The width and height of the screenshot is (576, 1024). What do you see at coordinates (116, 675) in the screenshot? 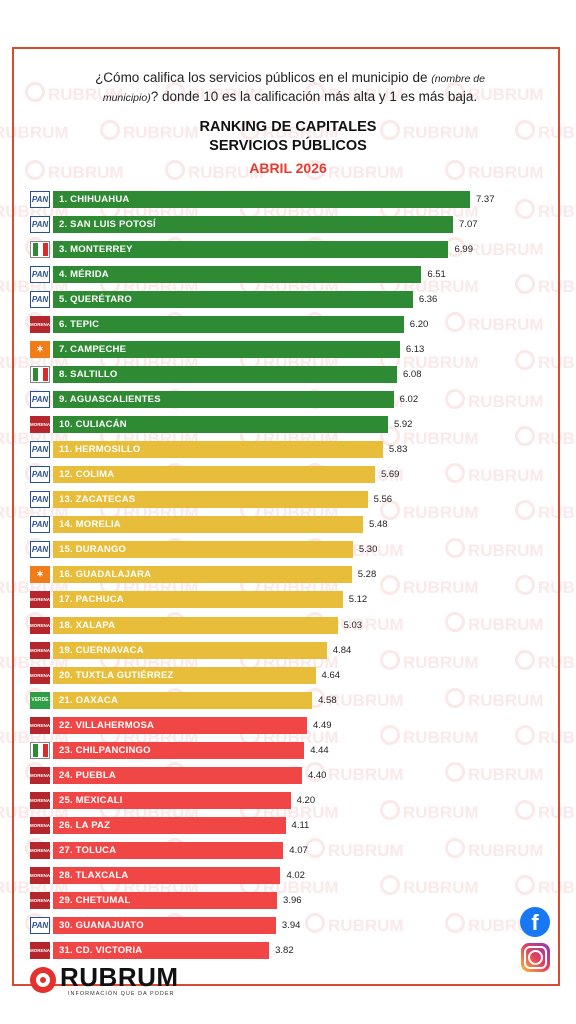
I see `bar-category-label: 20. TUXTLA GUTIÉRREZ` at bounding box center [116, 675].